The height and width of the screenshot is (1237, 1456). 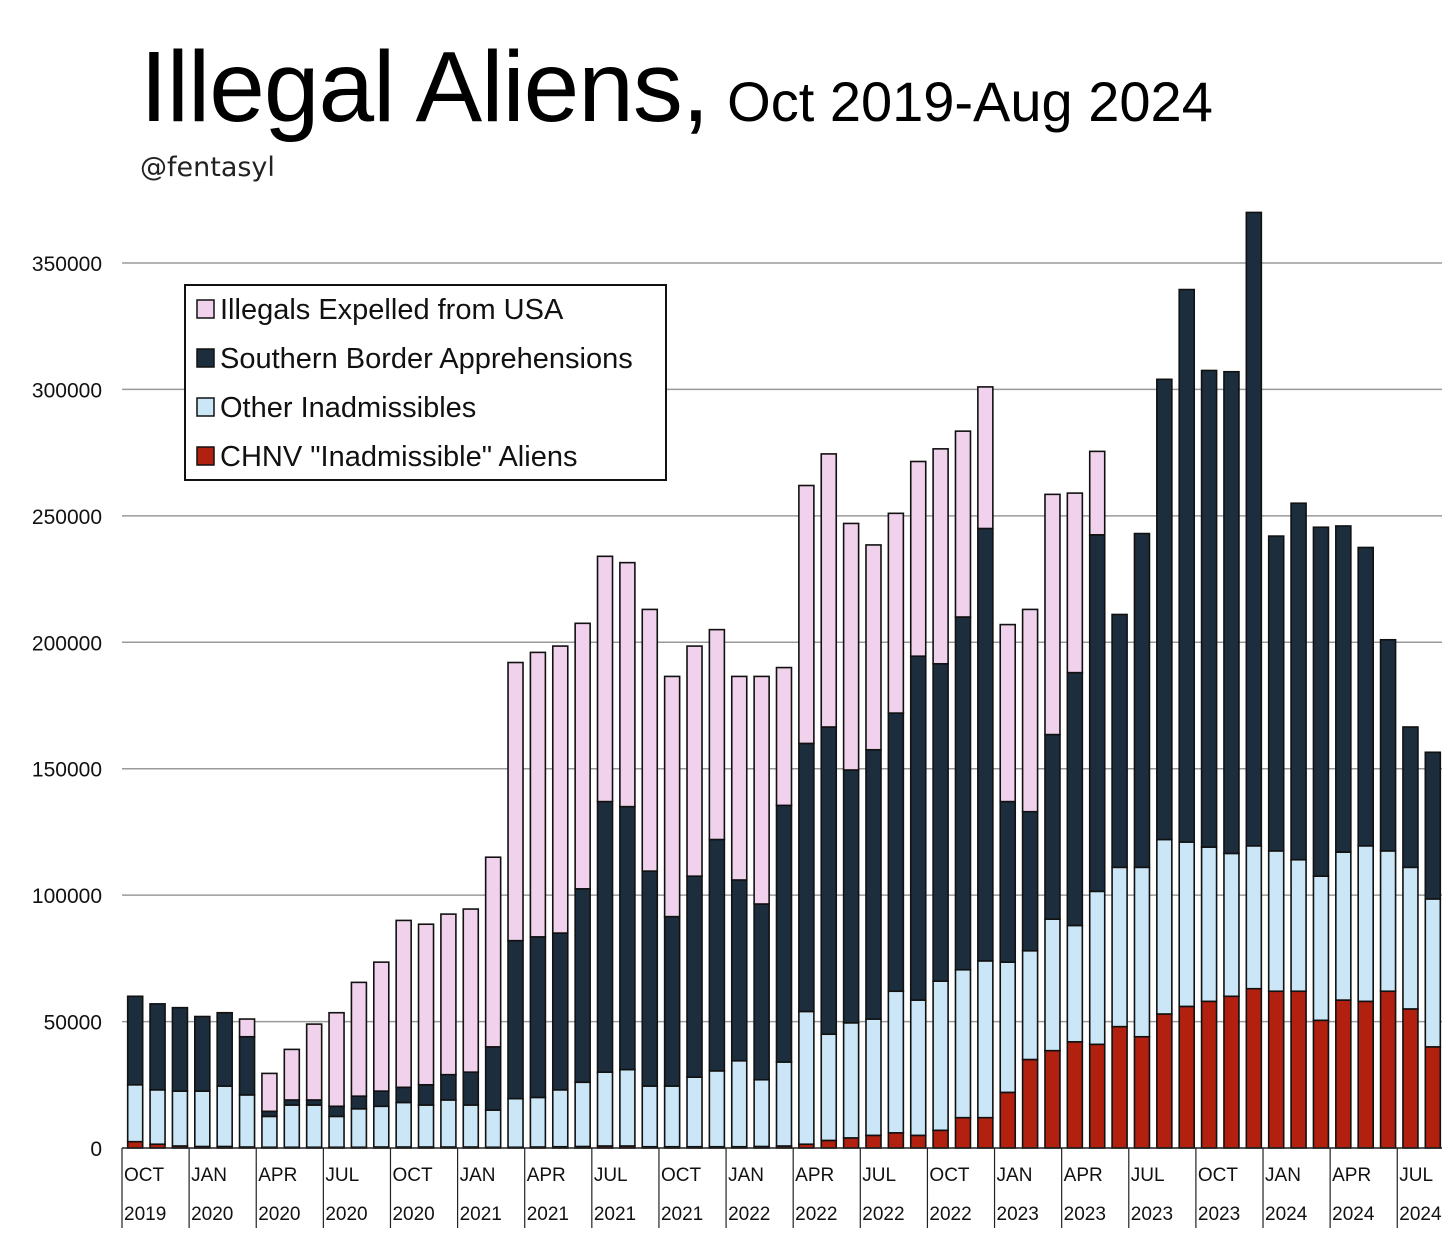 I want to click on legend-box, so click(x=425, y=382).